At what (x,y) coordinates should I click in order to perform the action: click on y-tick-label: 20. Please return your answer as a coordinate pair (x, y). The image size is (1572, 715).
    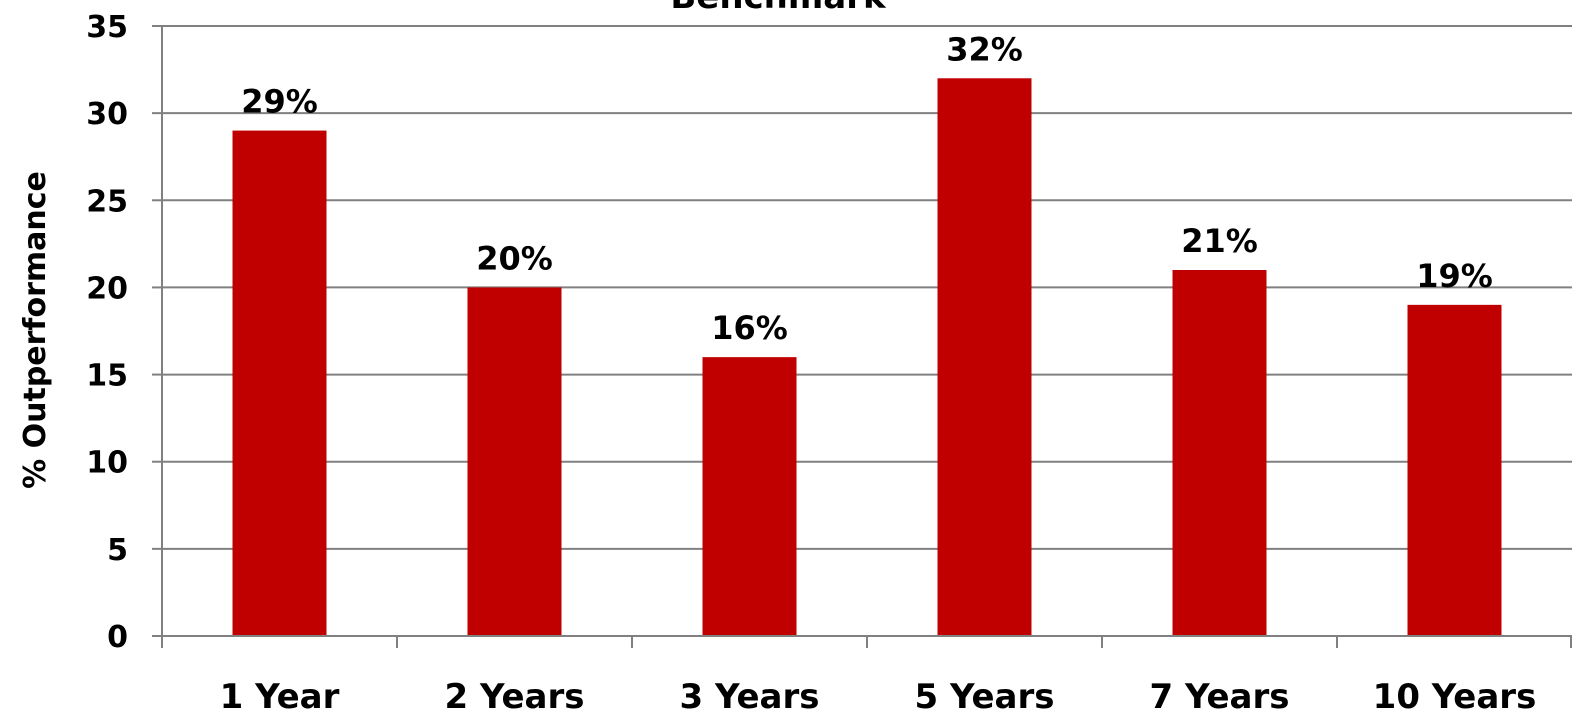
    Looking at the image, I should click on (107, 288).